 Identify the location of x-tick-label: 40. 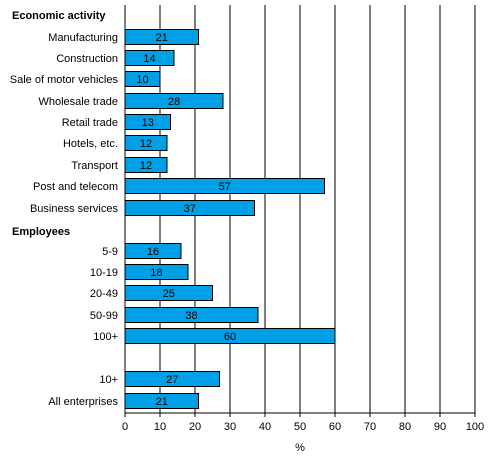
(265, 427).